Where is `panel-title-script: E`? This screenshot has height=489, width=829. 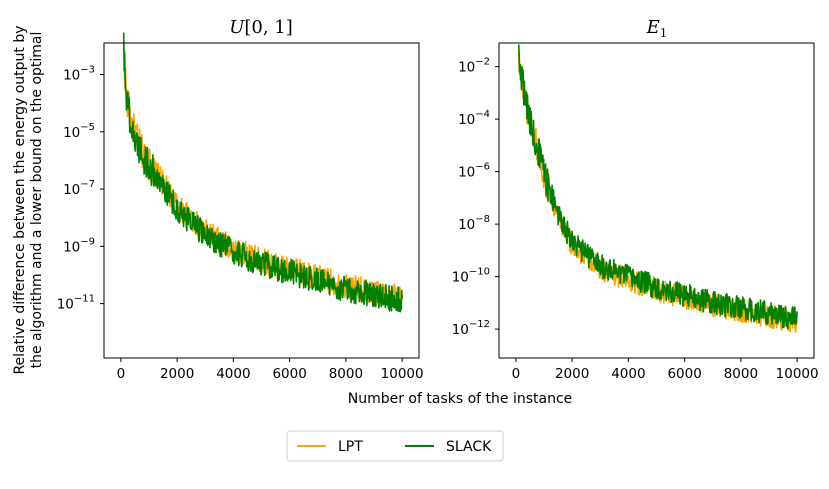 panel-title-script: E is located at coordinates (653, 27).